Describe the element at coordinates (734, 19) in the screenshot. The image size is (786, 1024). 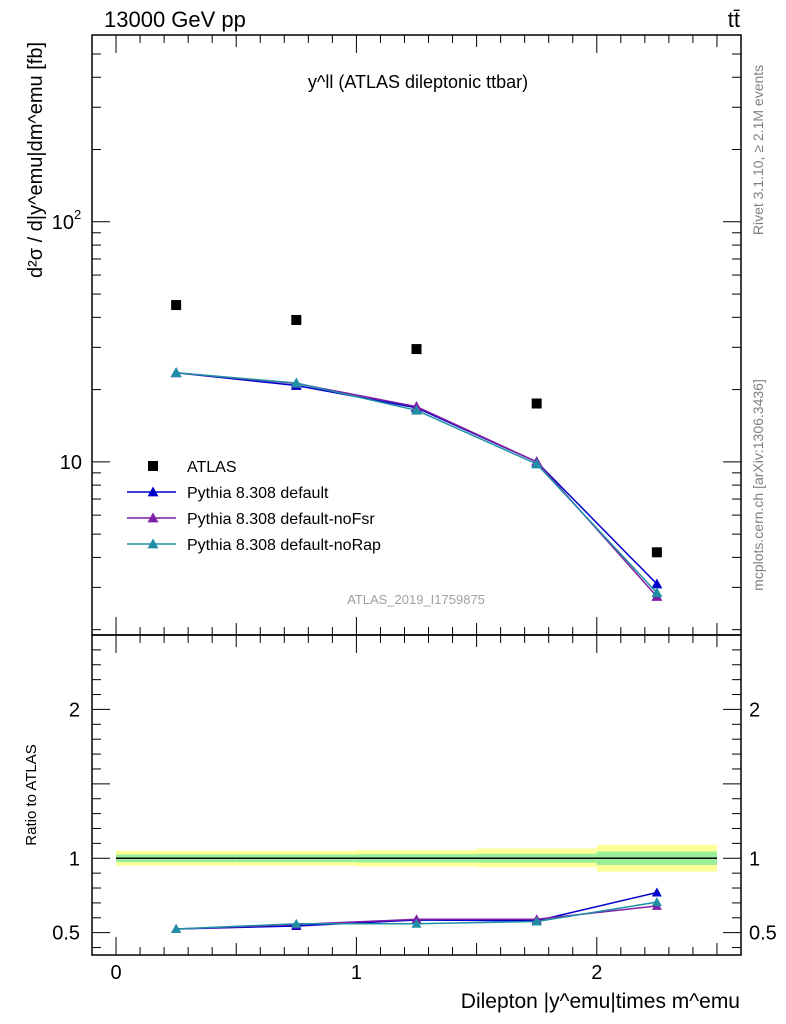
I see `process-label: tt̄` at that location.